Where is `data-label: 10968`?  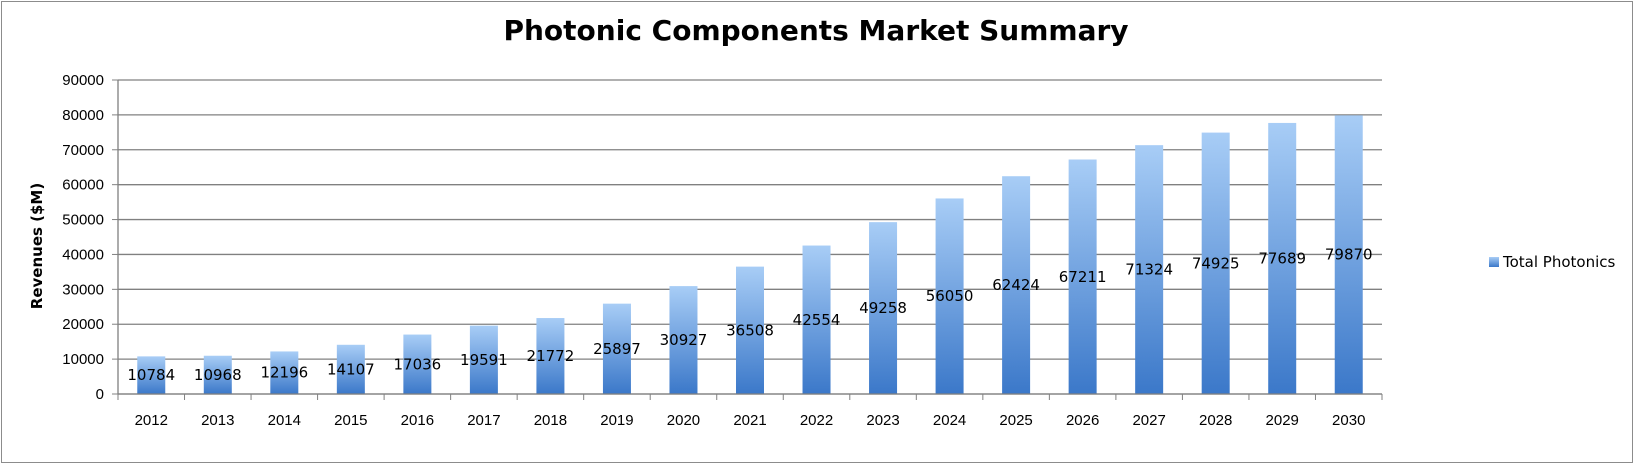 data-label: 10968 is located at coordinates (218, 375).